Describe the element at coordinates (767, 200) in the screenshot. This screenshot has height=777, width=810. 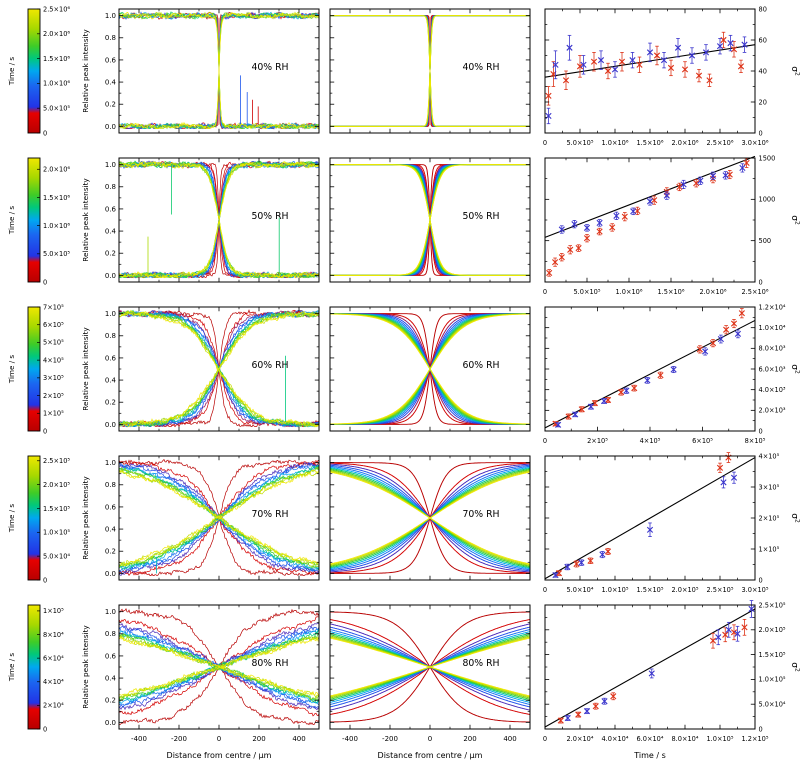
I see `tick-label: 1000` at that location.